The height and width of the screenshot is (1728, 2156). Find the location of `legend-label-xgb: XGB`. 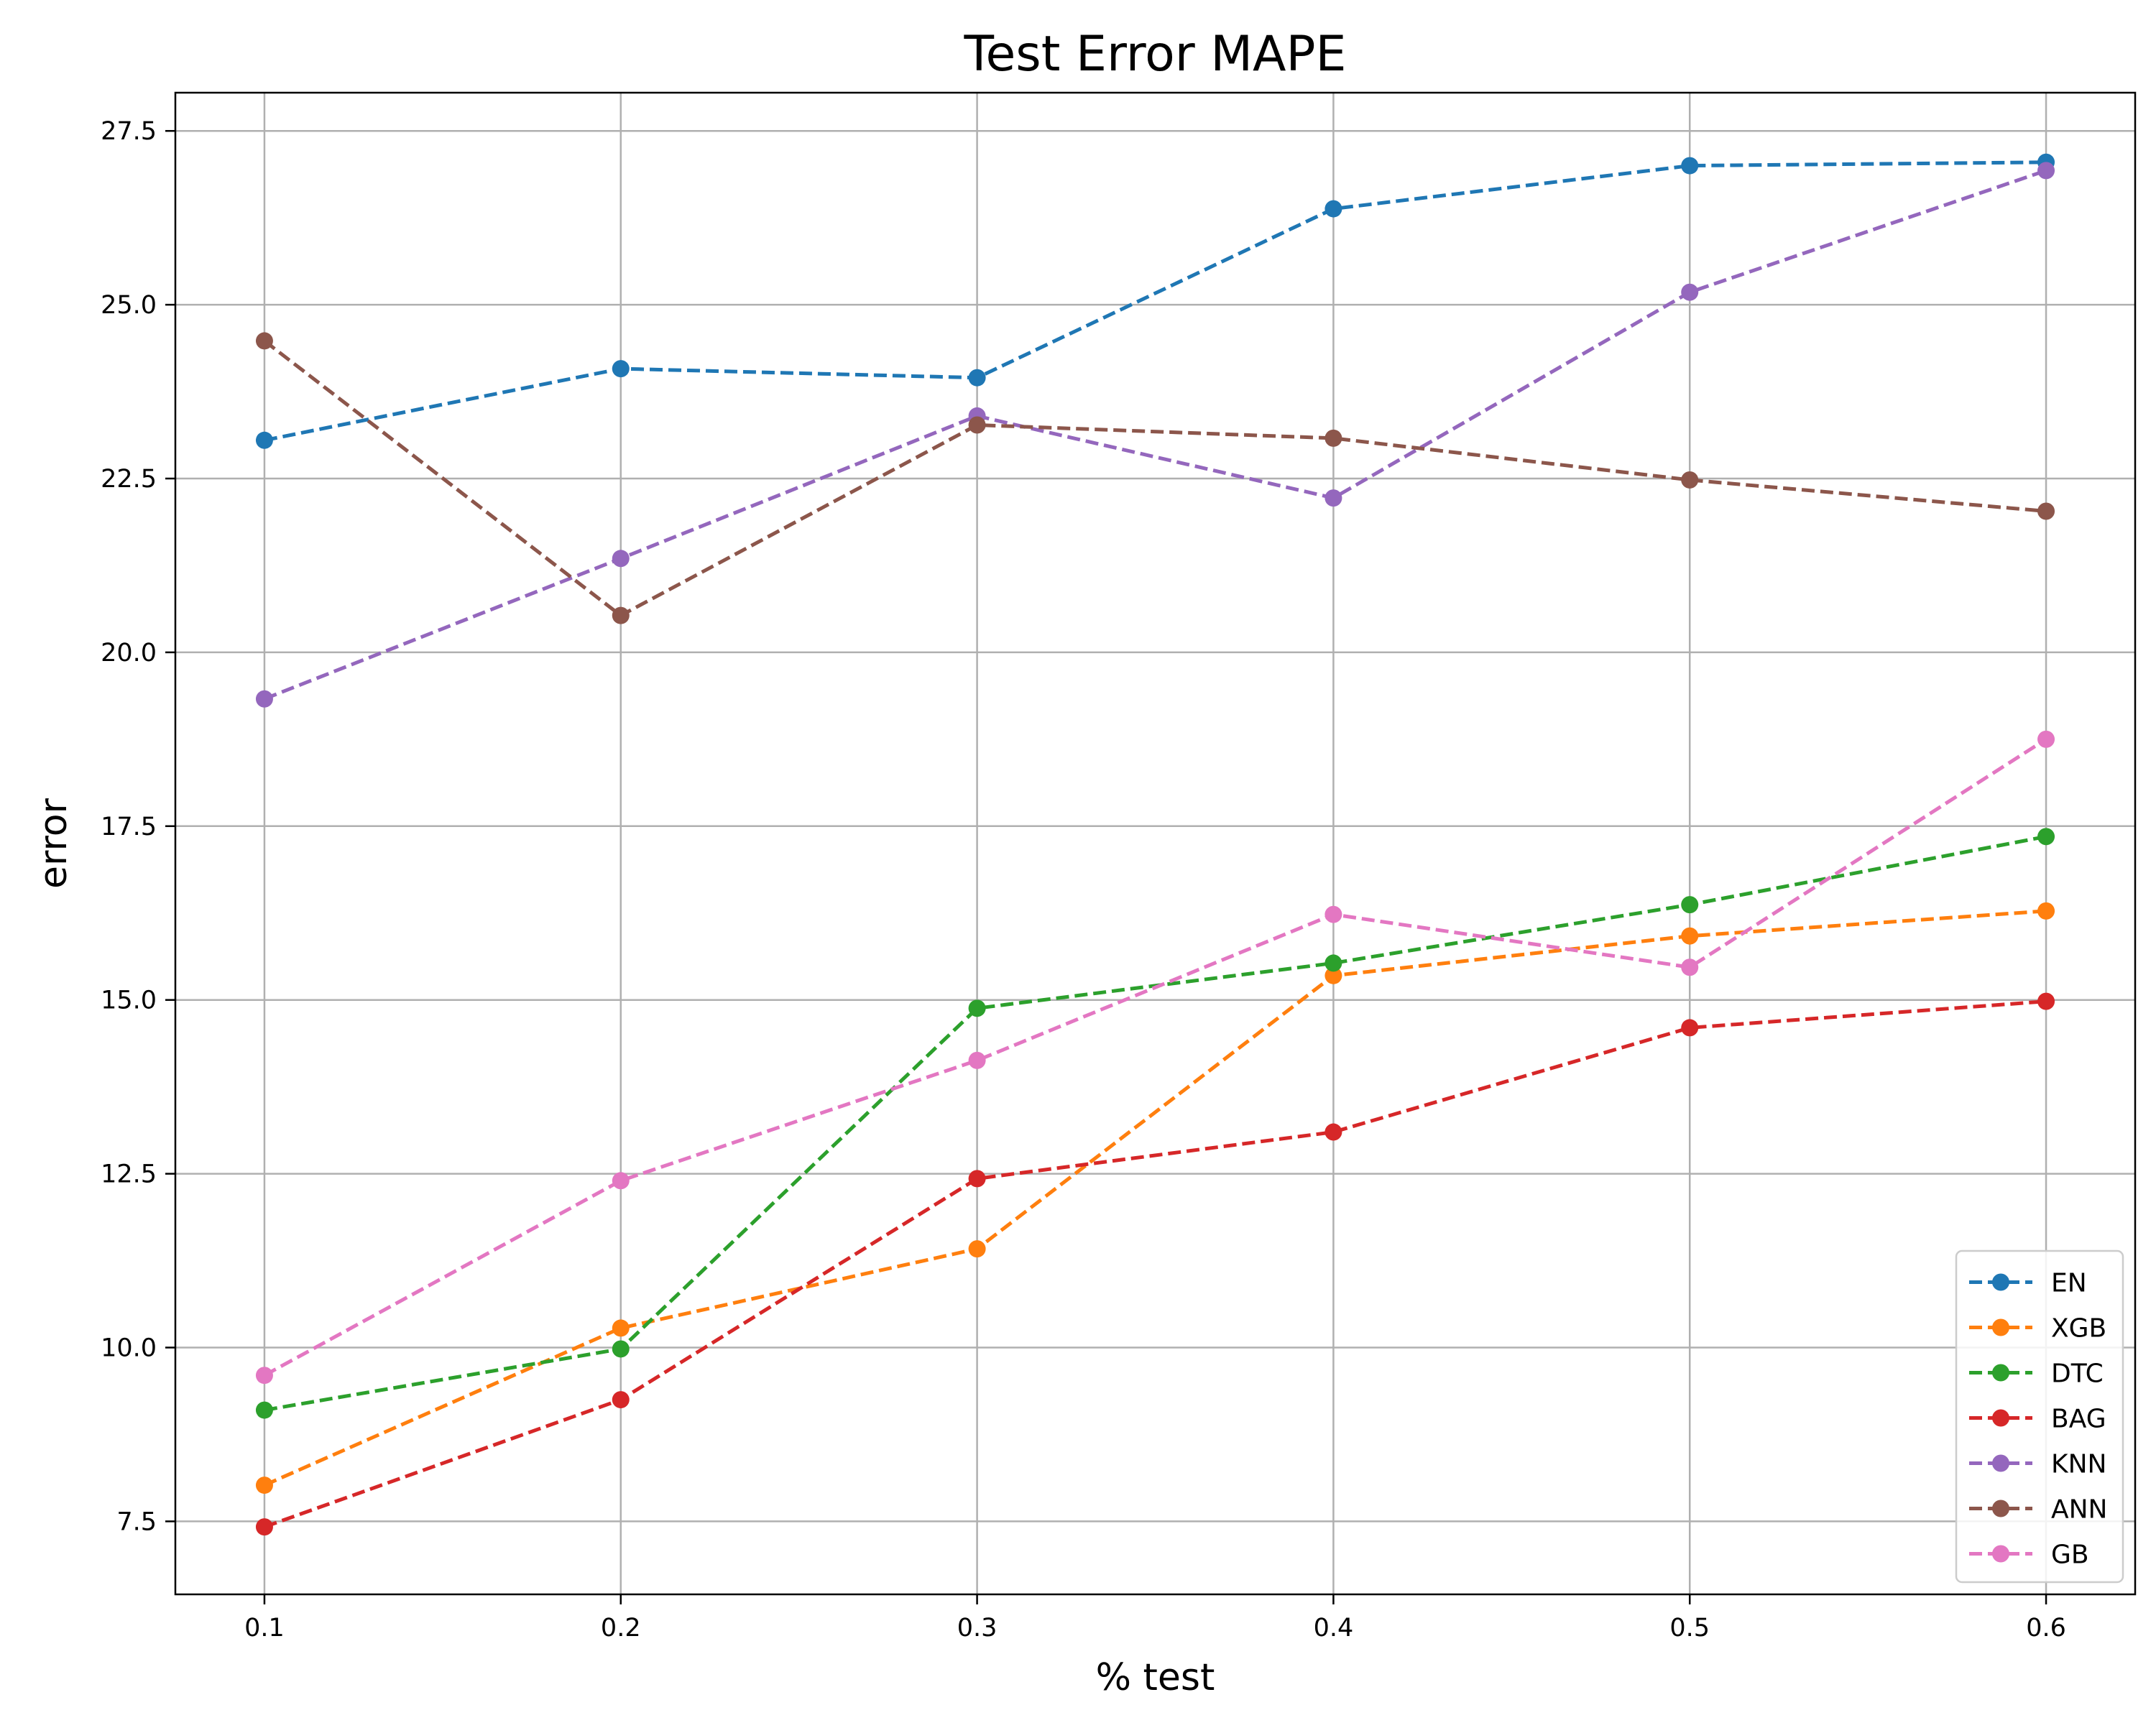

legend-label-xgb: XGB is located at coordinates (2078, 1329).